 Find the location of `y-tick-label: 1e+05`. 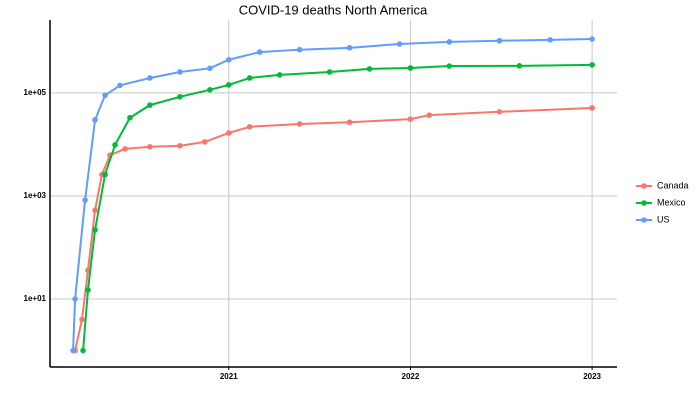

y-tick-label: 1e+05 is located at coordinates (35, 92).